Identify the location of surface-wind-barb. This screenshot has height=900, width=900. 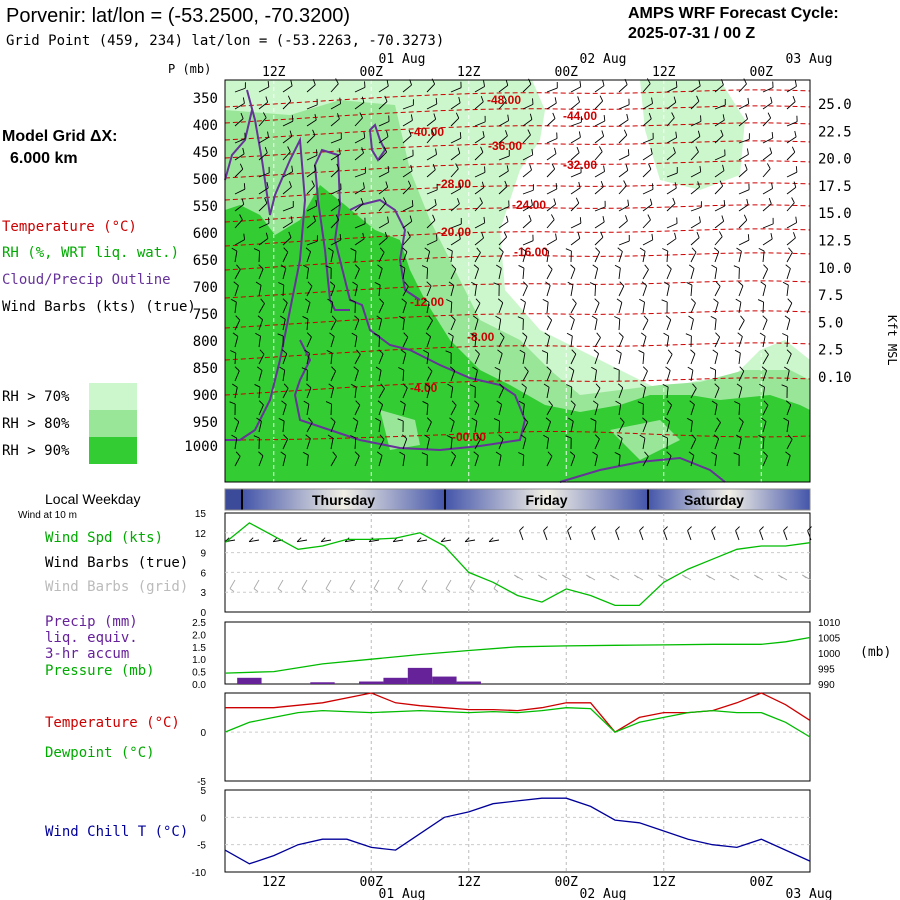
(545, 535).